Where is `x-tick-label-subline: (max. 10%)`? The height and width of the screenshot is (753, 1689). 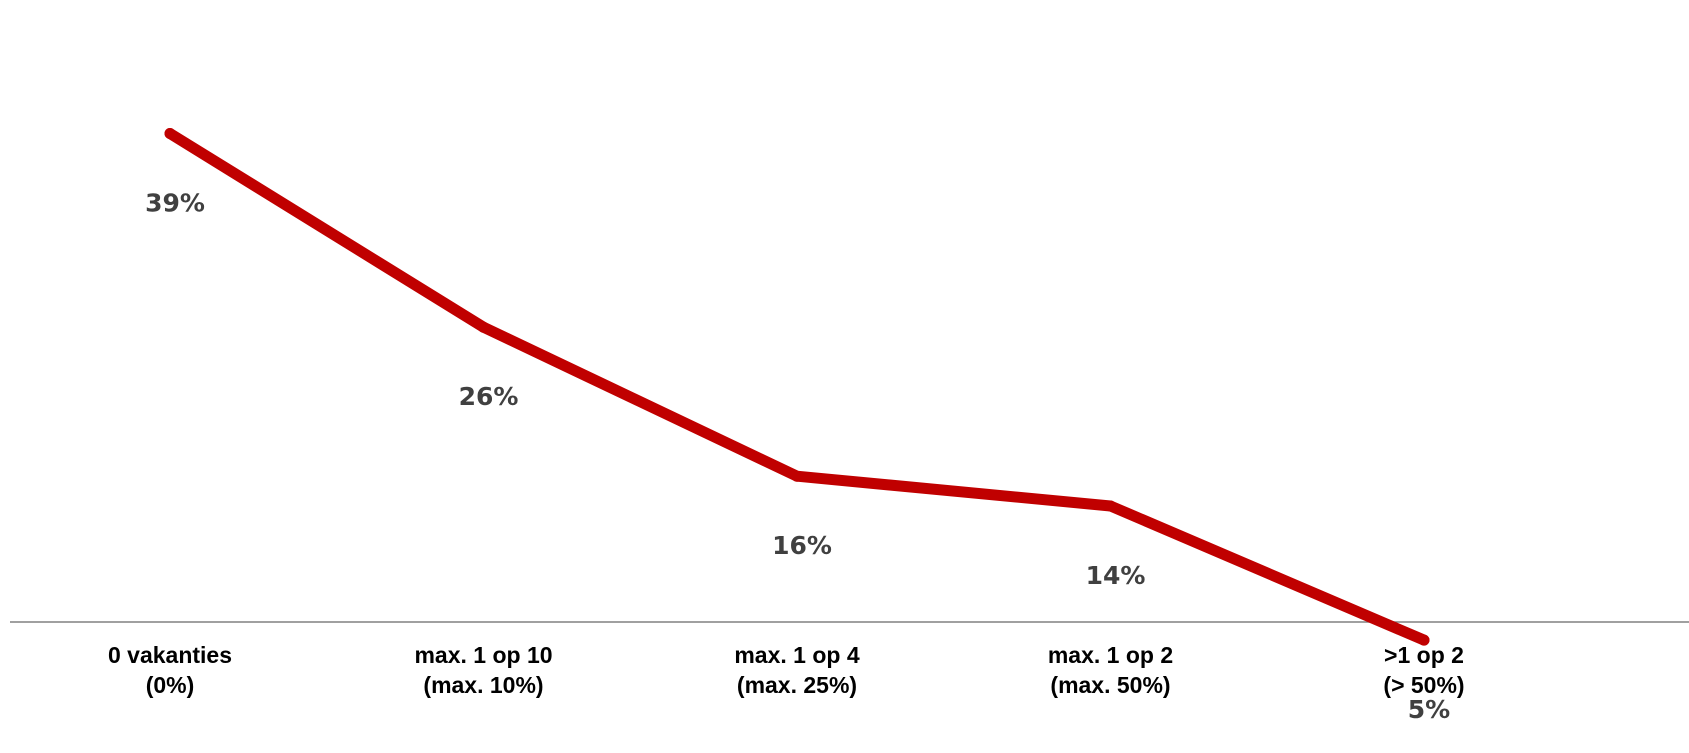 x-tick-label-subline: (max. 10%) is located at coordinates (483, 685).